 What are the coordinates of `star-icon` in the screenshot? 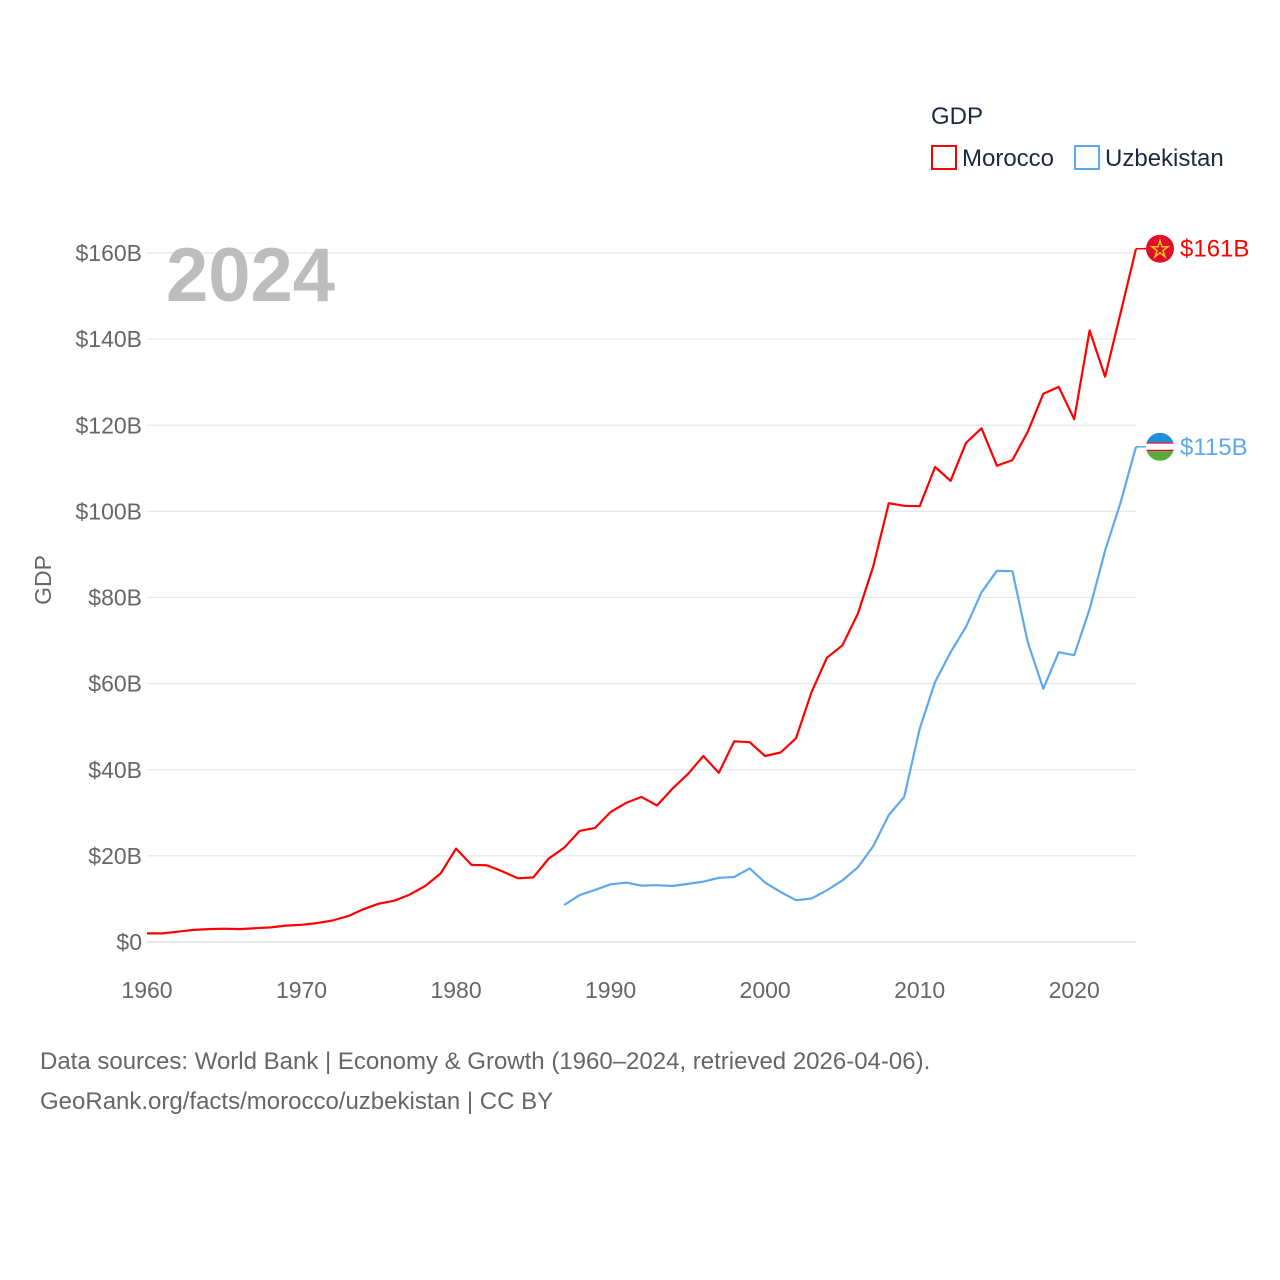 It's located at (1160, 248).